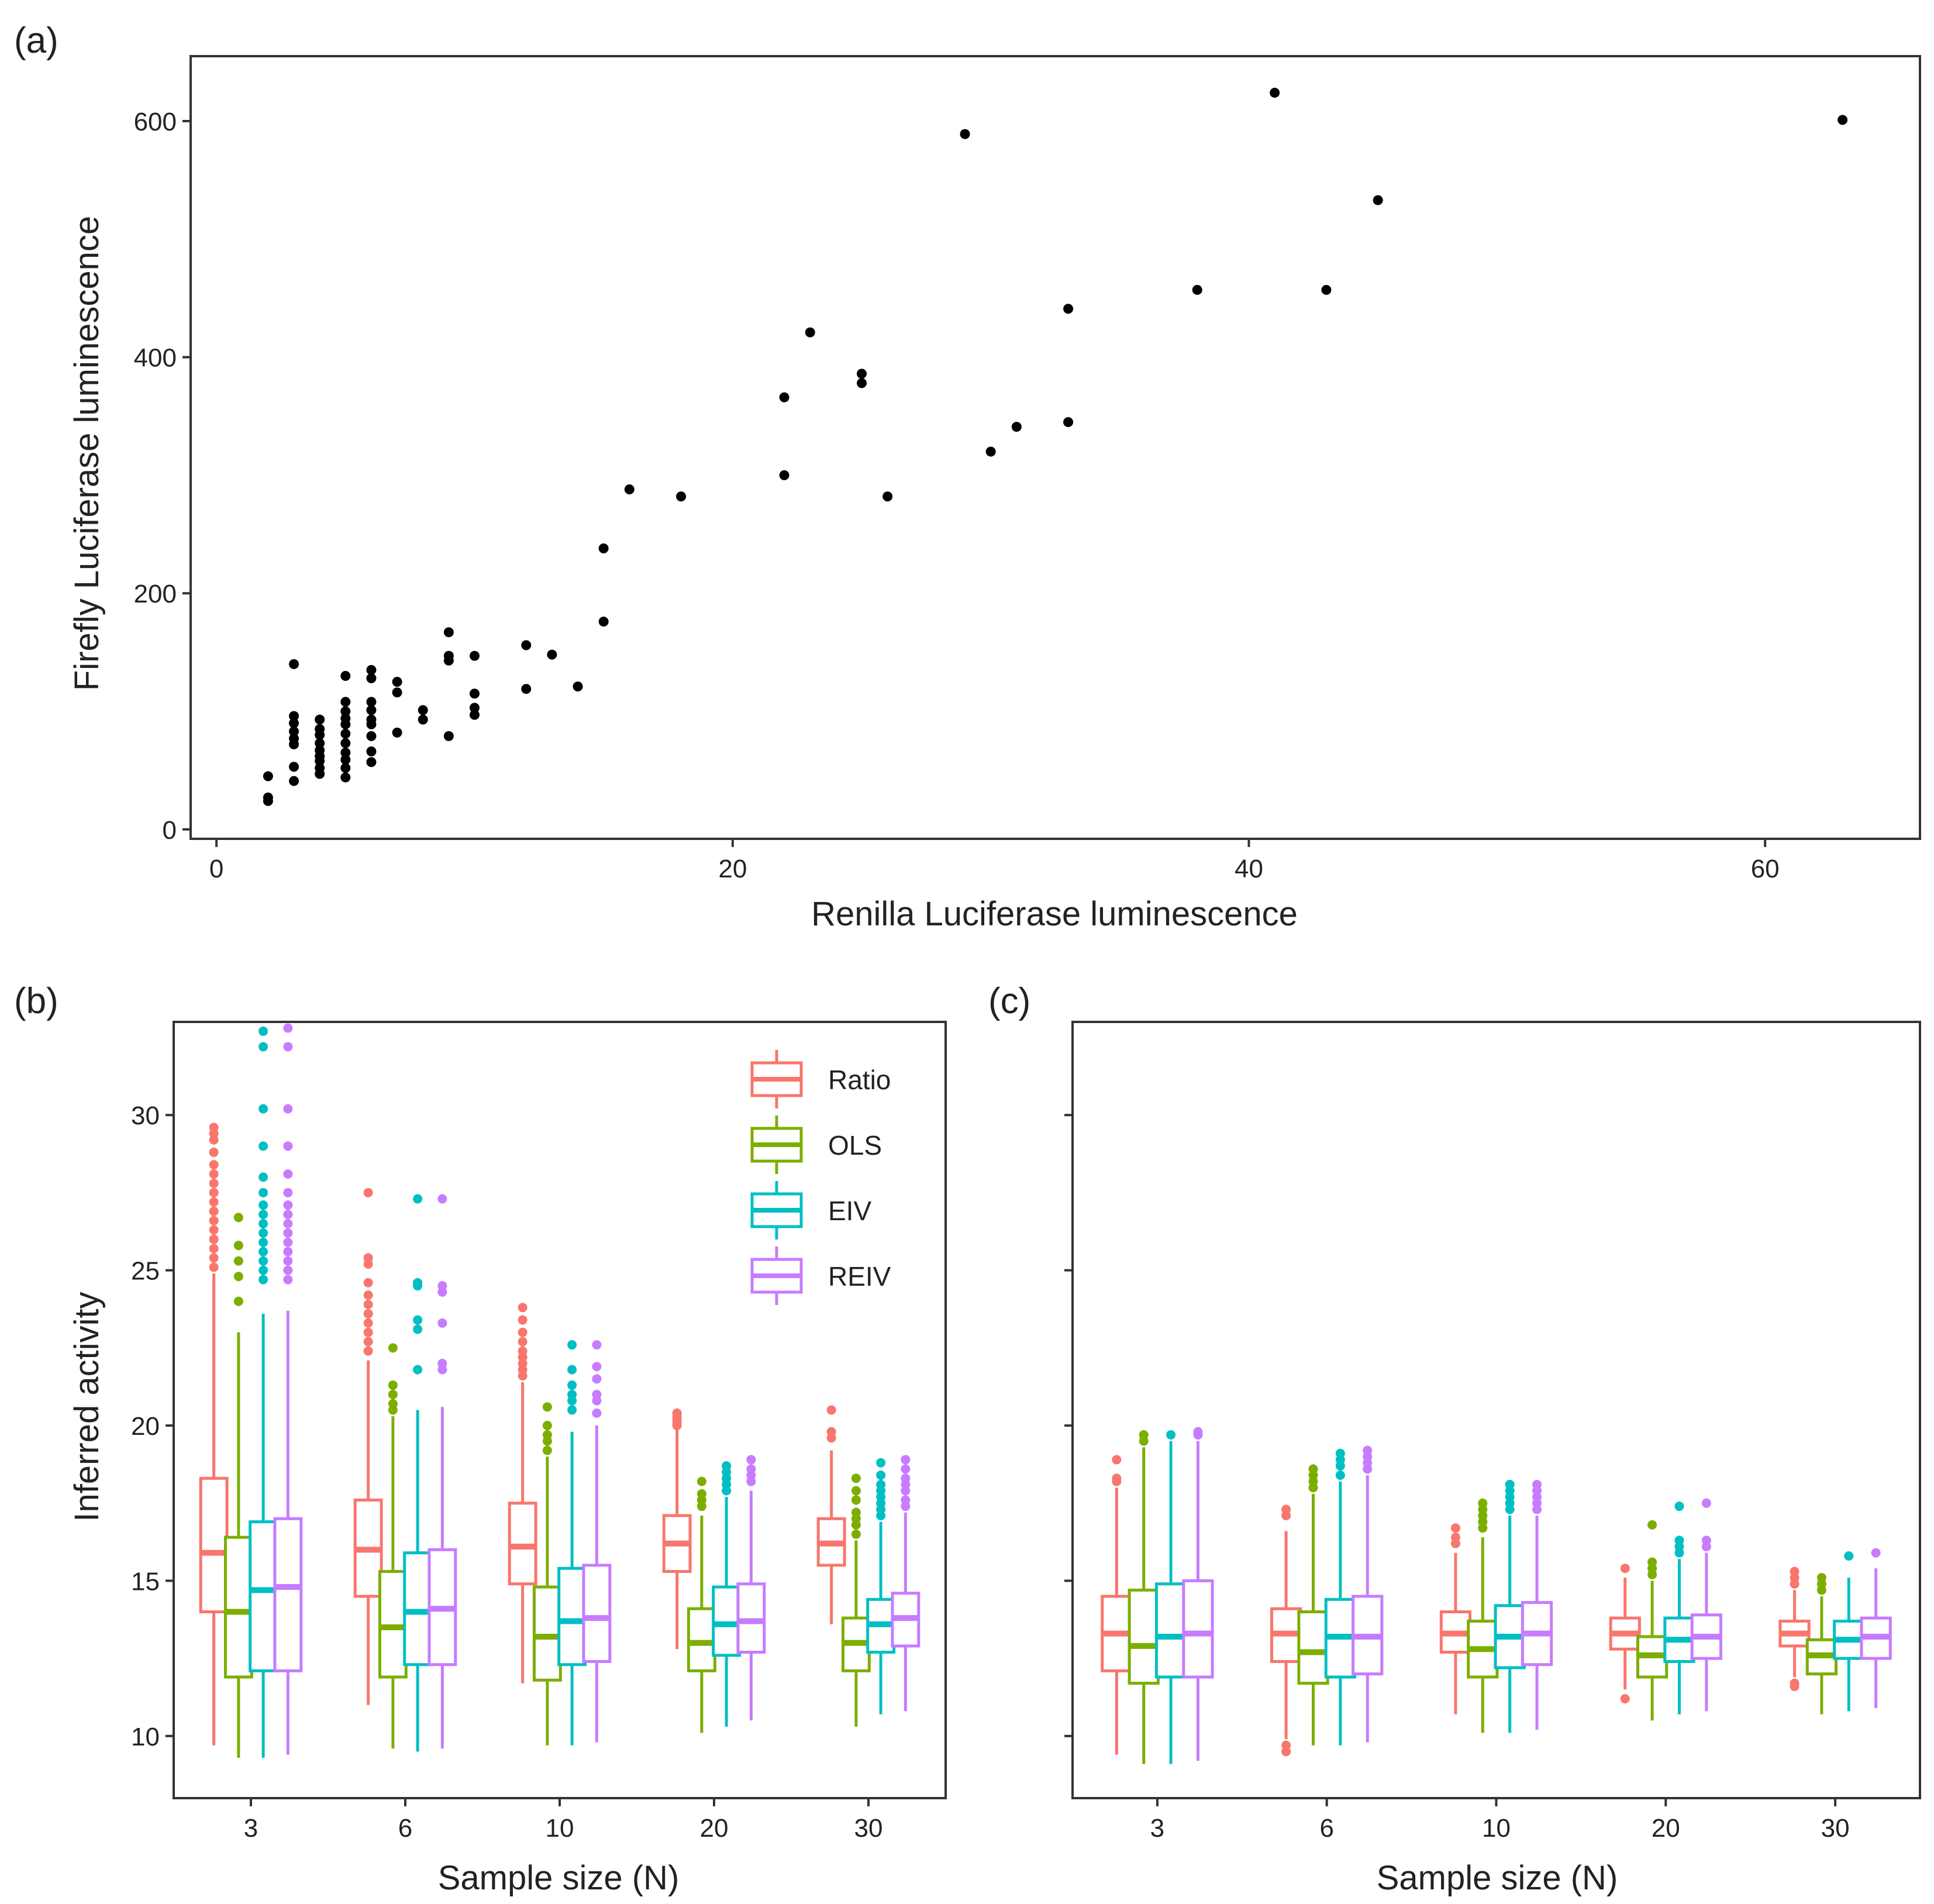 The width and height of the screenshot is (1934, 1904). What do you see at coordinates (87, 1406) in the screenshot?
I see `panel-b-ylabel: Inferred activity` at bounding box center [87, 1406].